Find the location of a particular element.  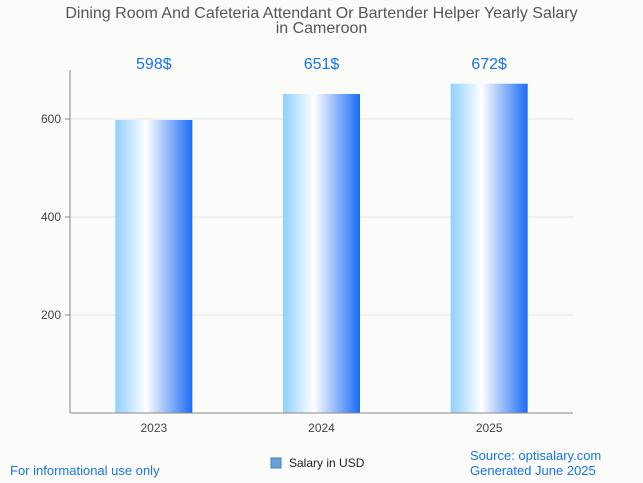

data-labels: 598$ 651$ 672$ is located at coordinates (321, 64).